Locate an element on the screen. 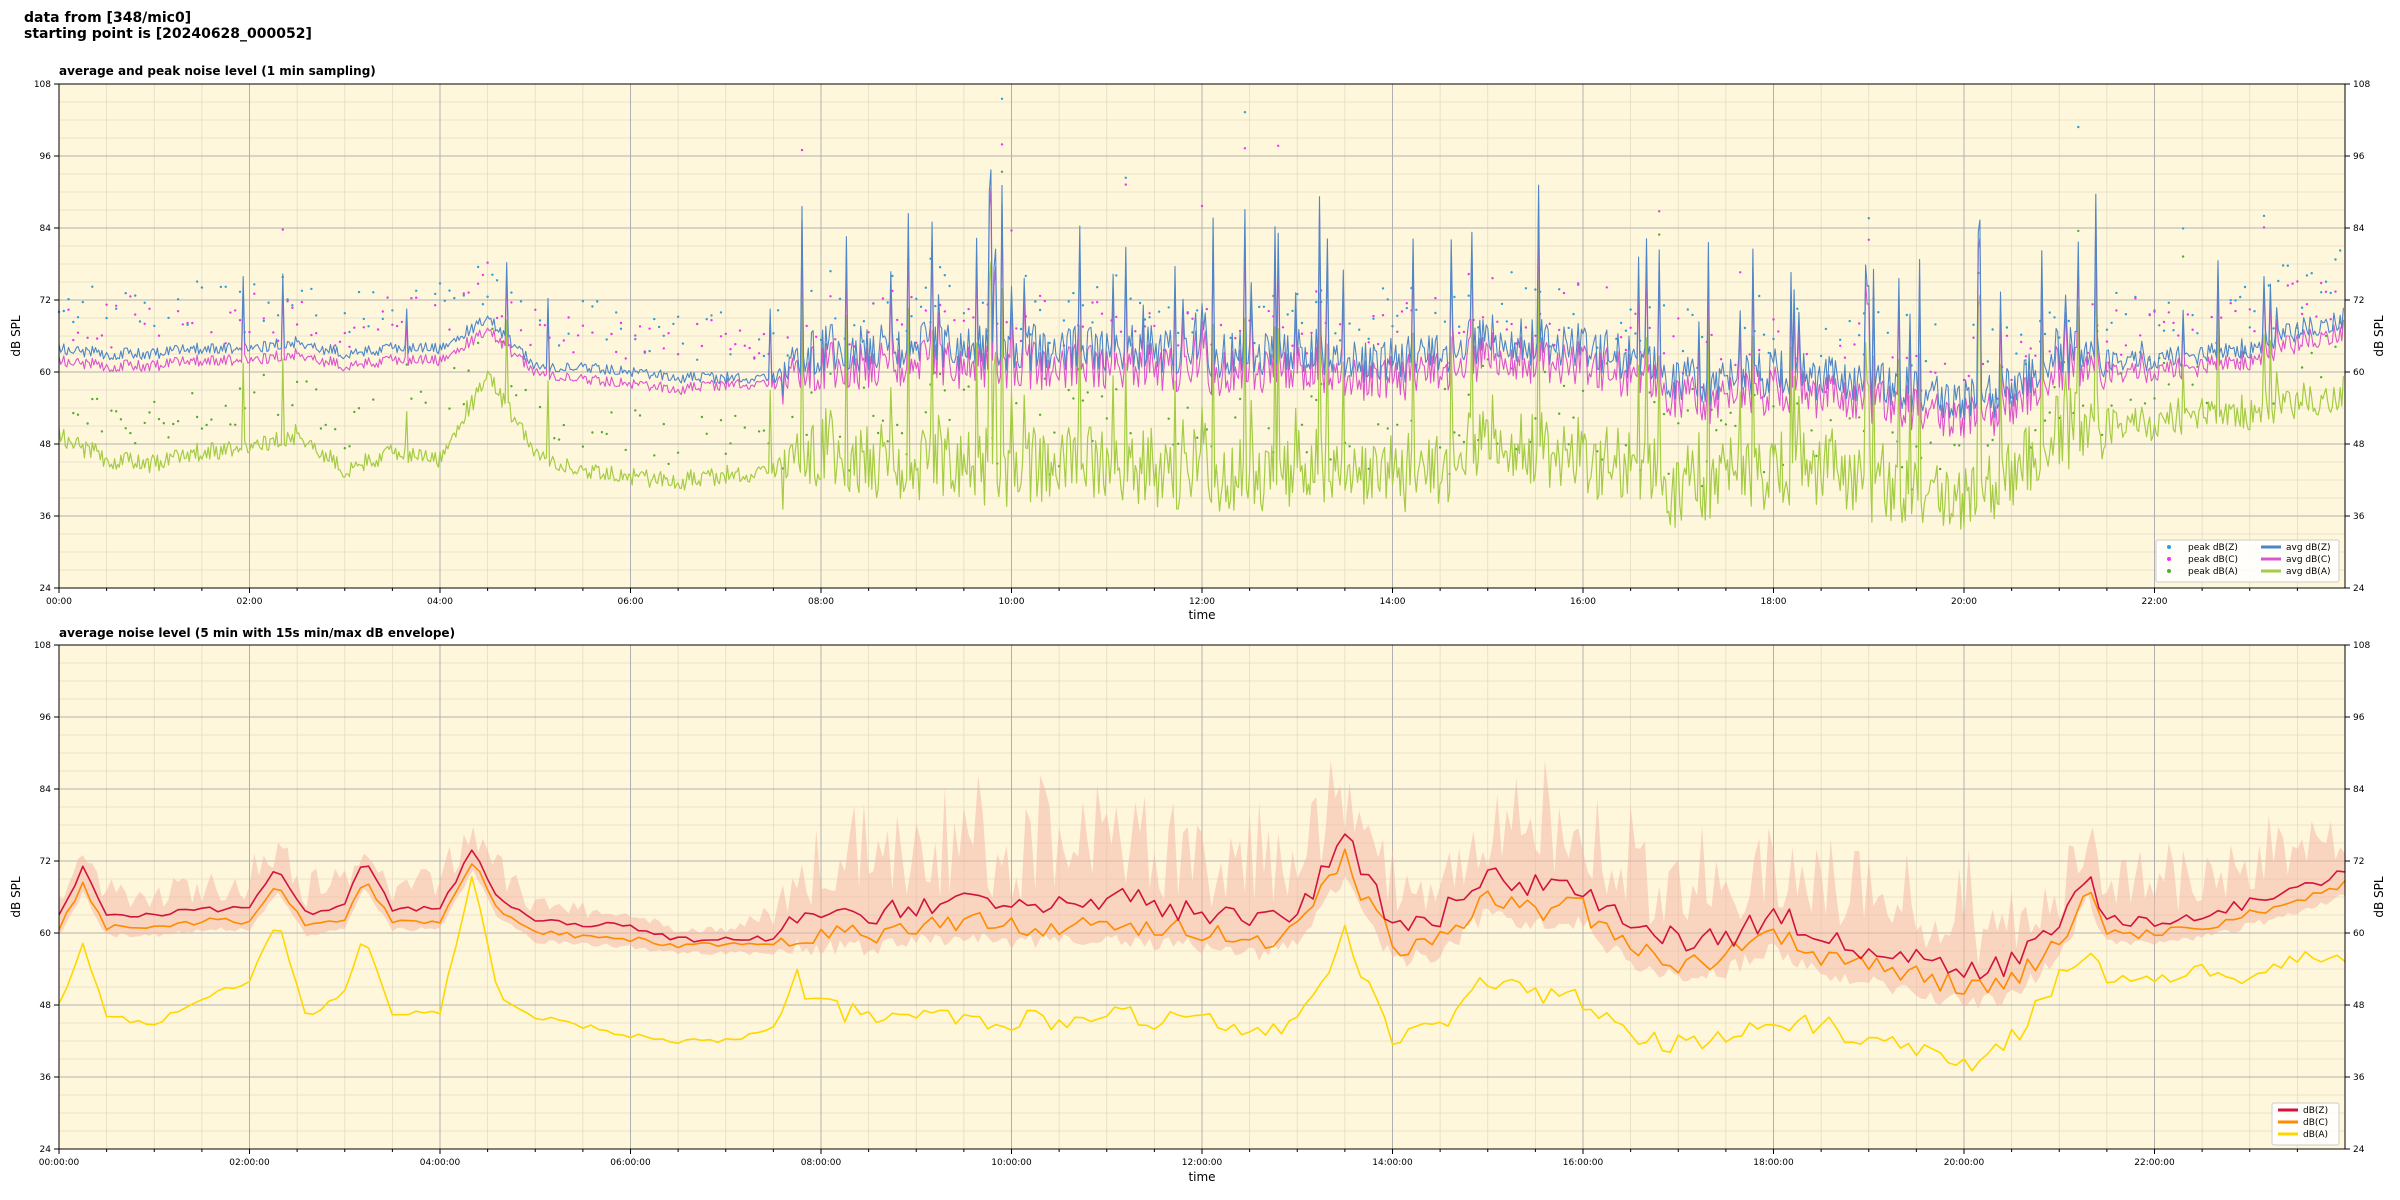 This screenshot has height=1200, width=2400. x-tick-label: 22:00:00 is located at coordinates (2154, 1163).